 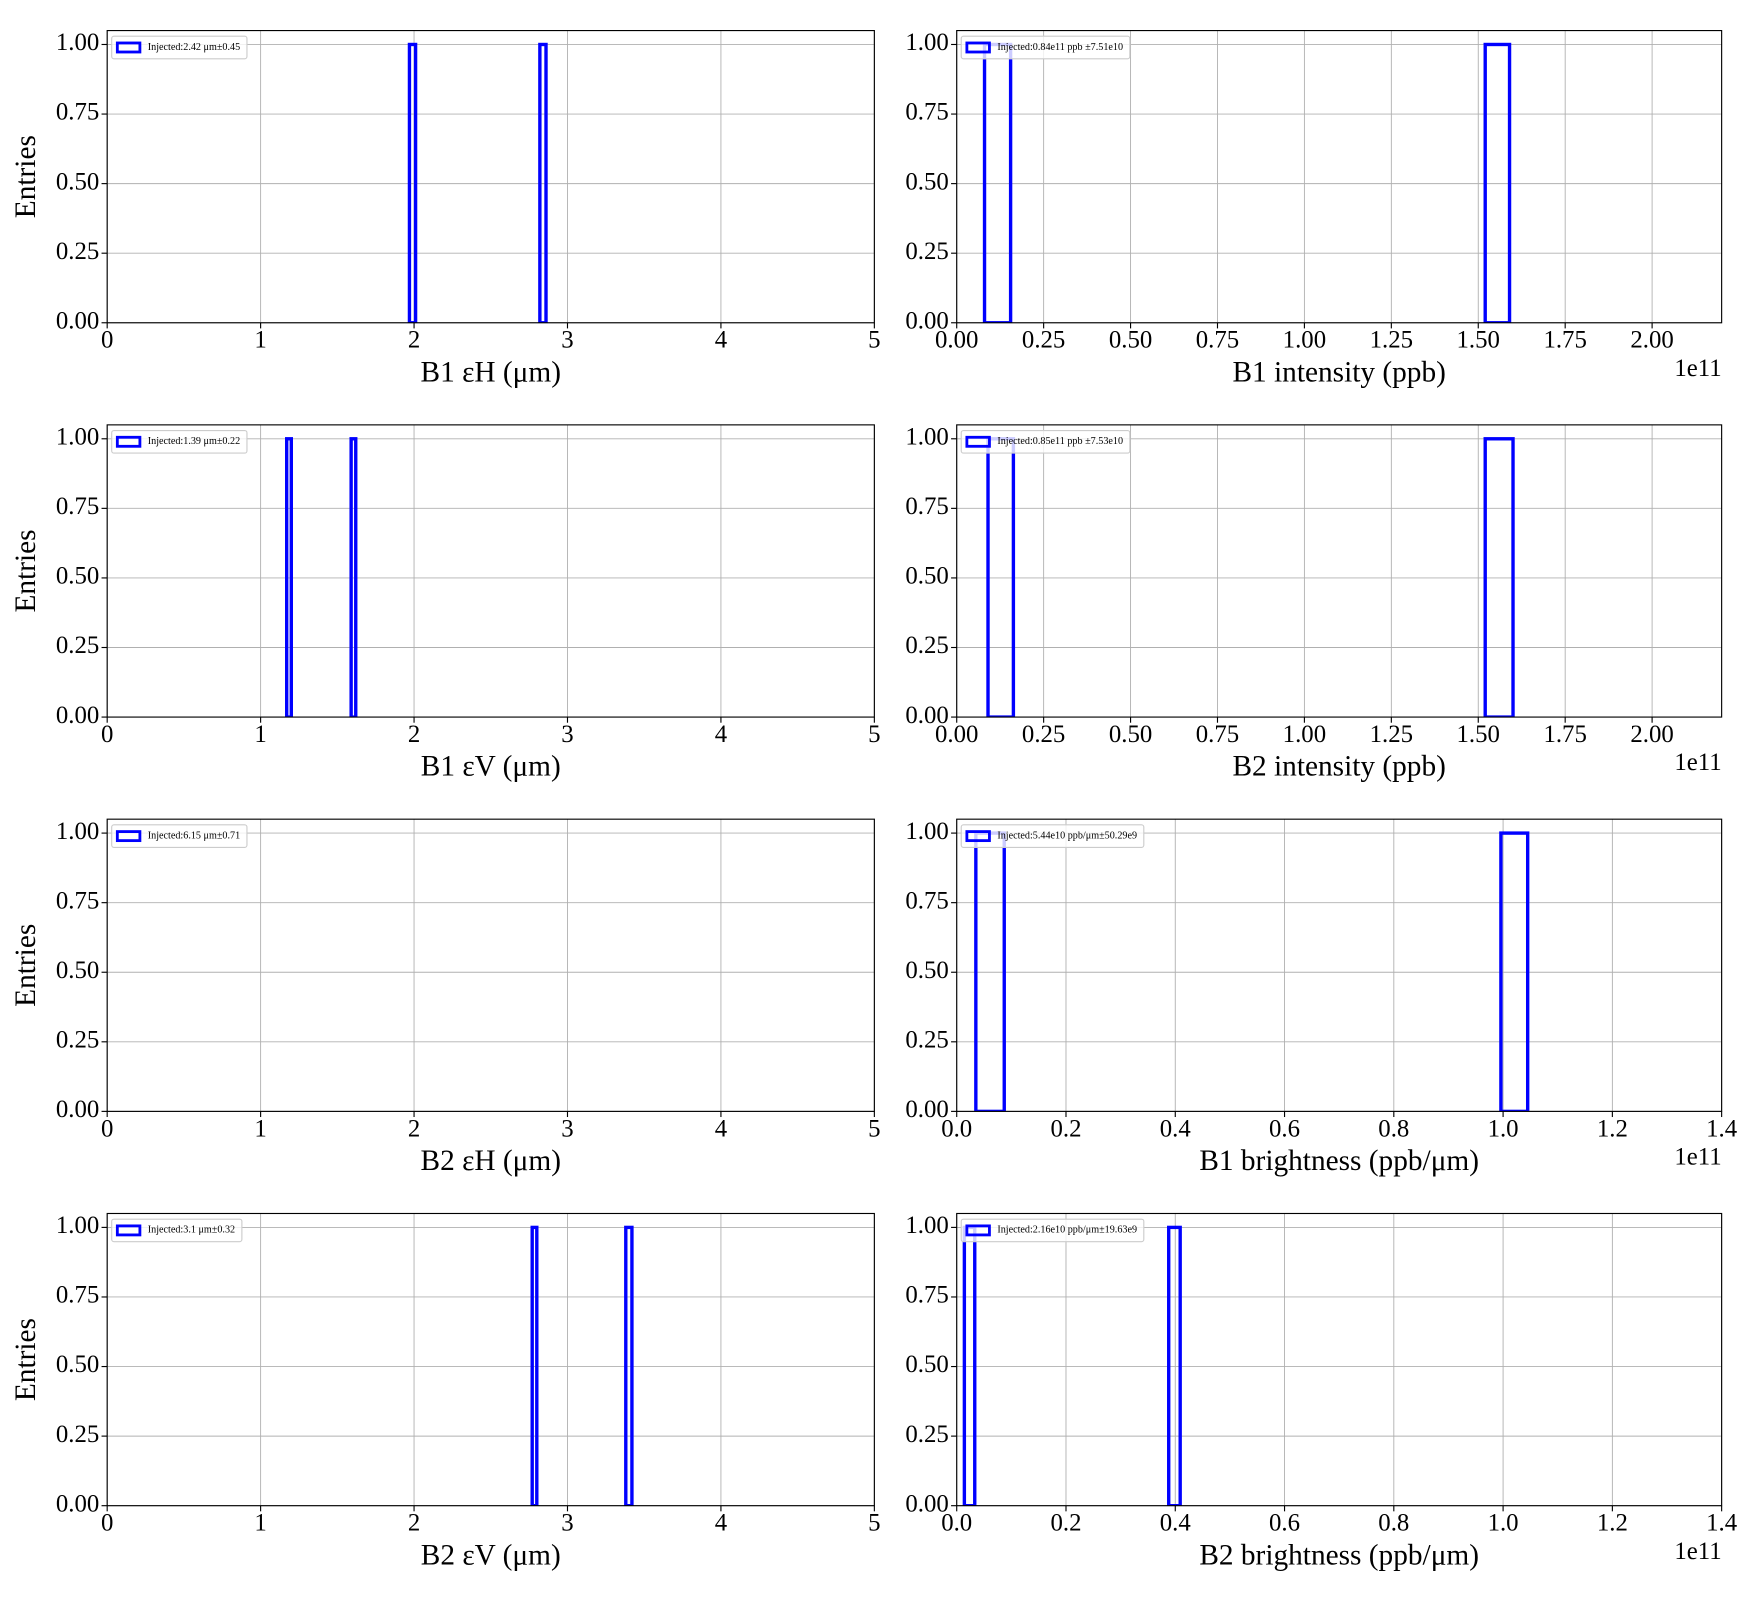 I want to click on x-tick-label: 1.0, so click(x=1503, y=1523).